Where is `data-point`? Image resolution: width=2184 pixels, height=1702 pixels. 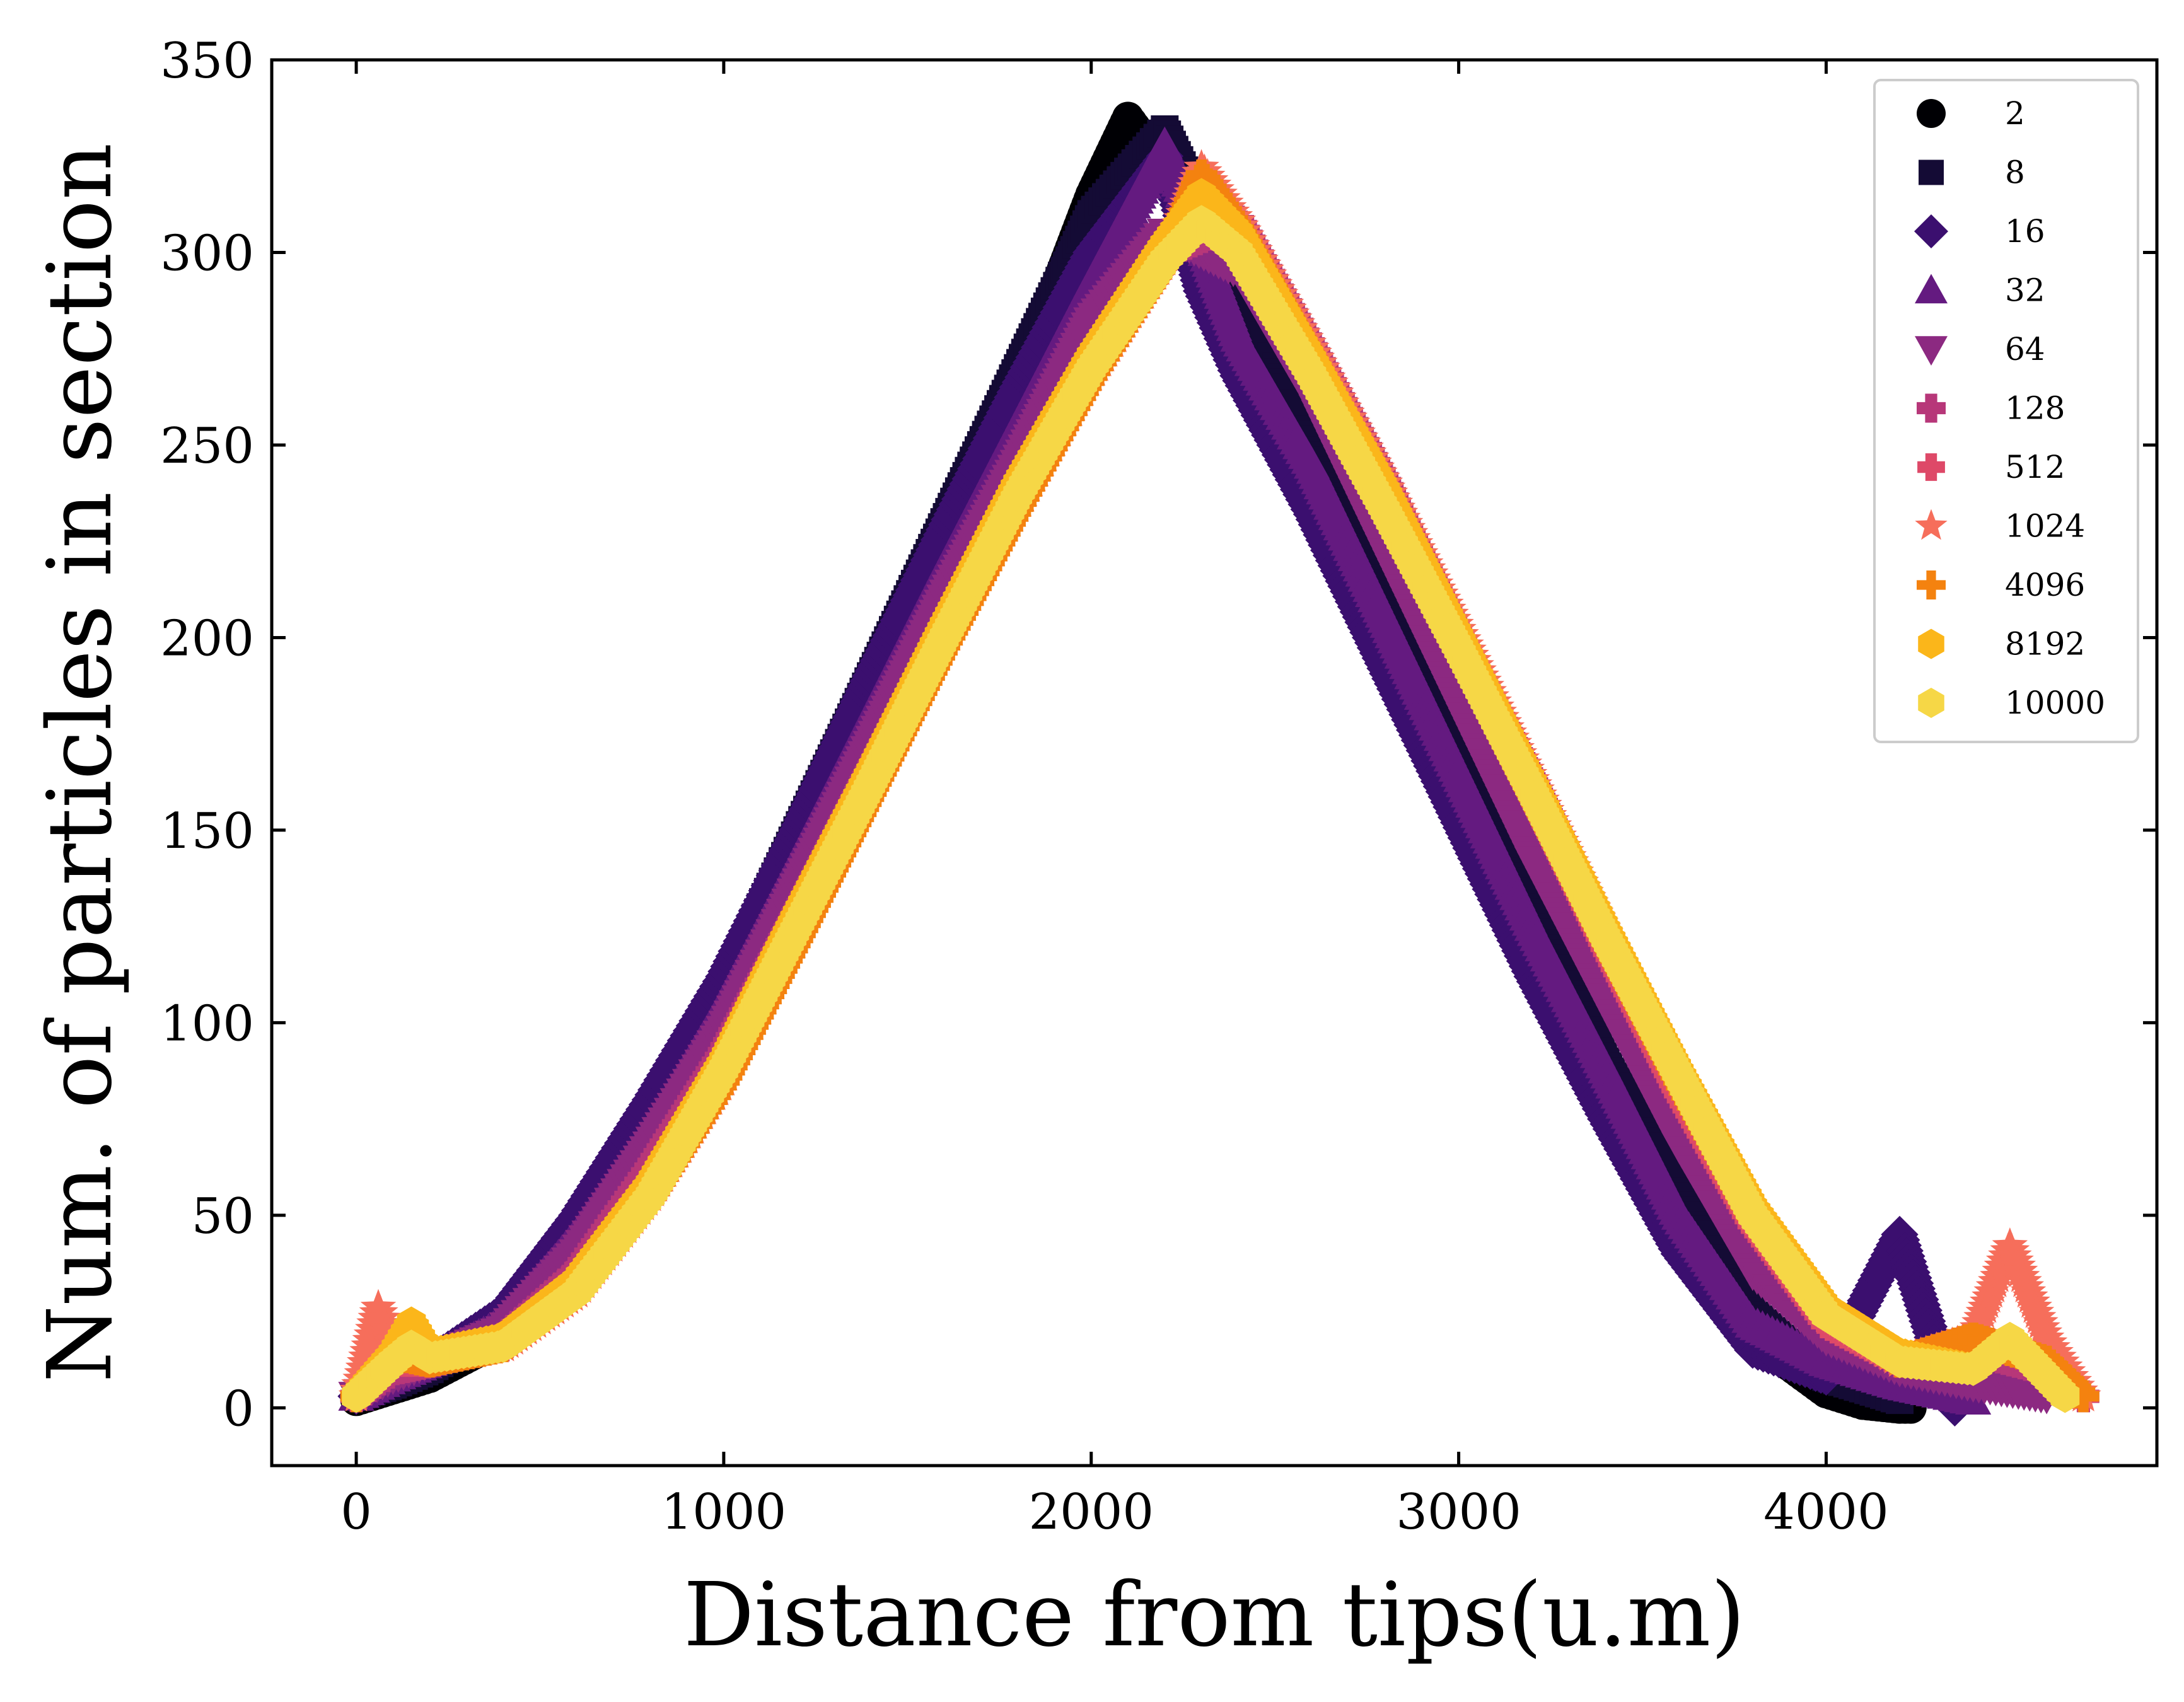
data-point is located at coordinates (2083, 1396).